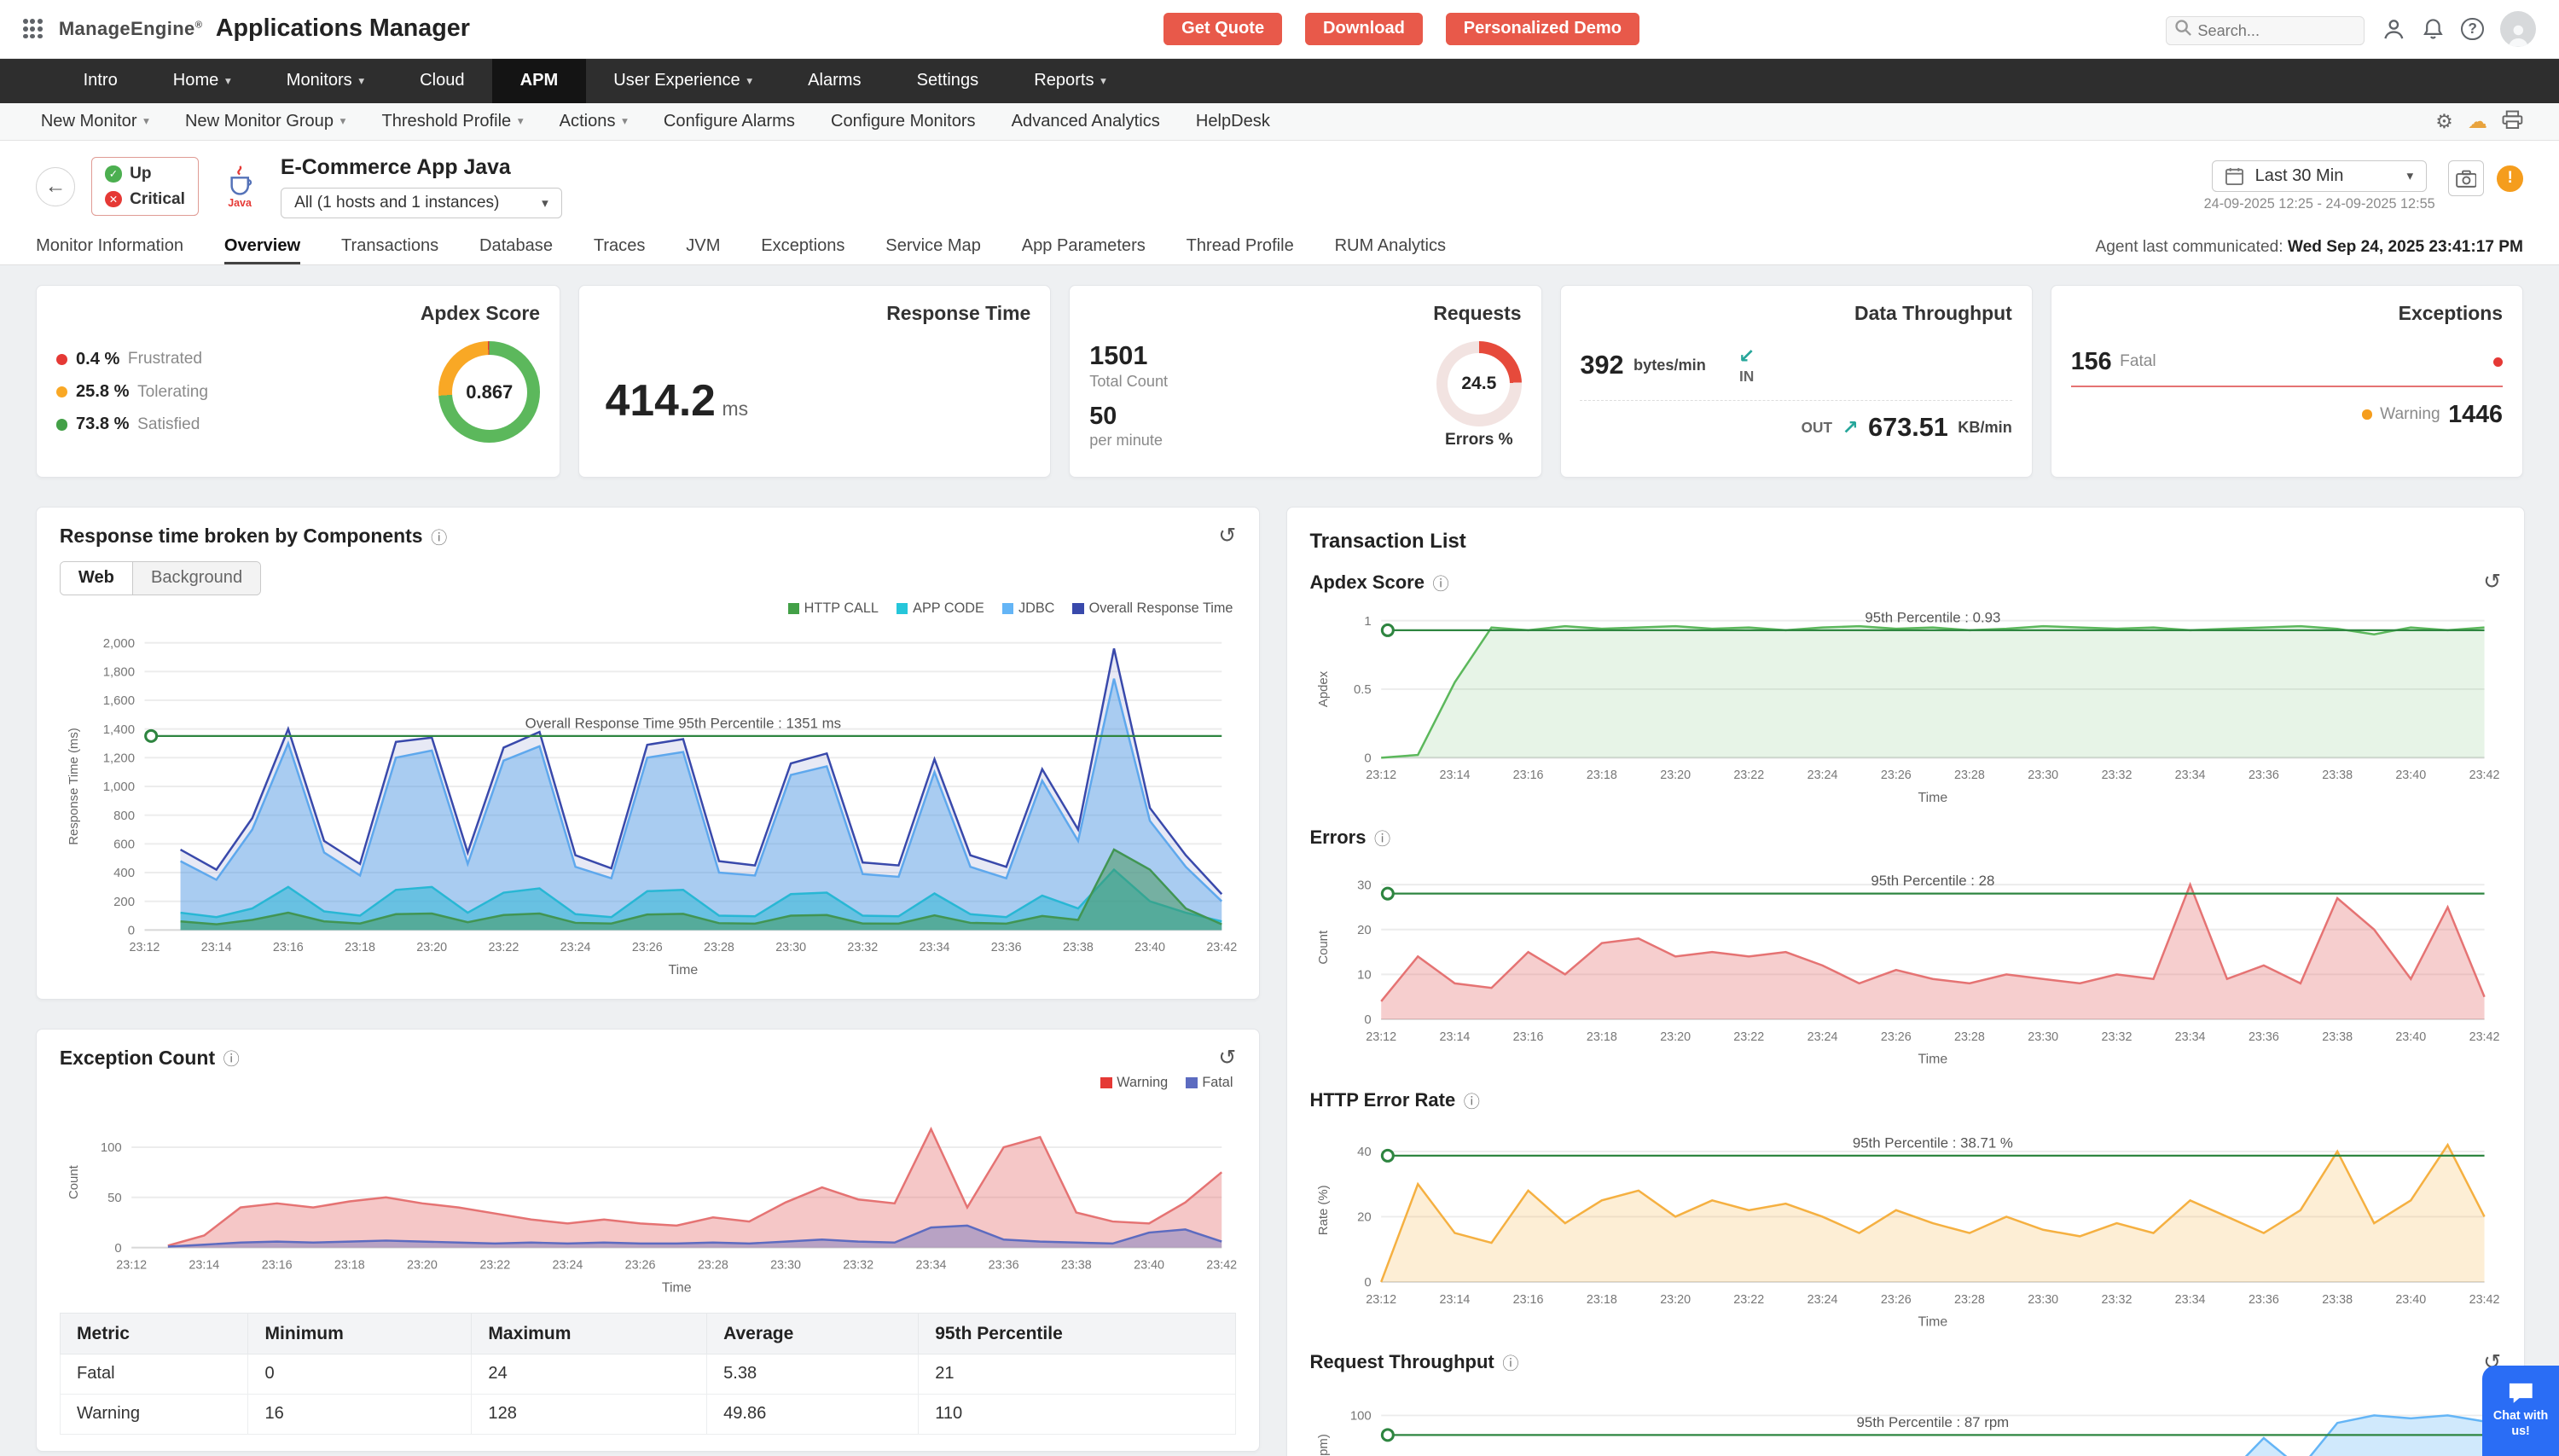 This screenshot has width=2559, height=1456. What do you see at coordinates (2444, 120) in the screenshot?
I see `settings-gear-icon: ⚙` at bounding box center [2444, 120].